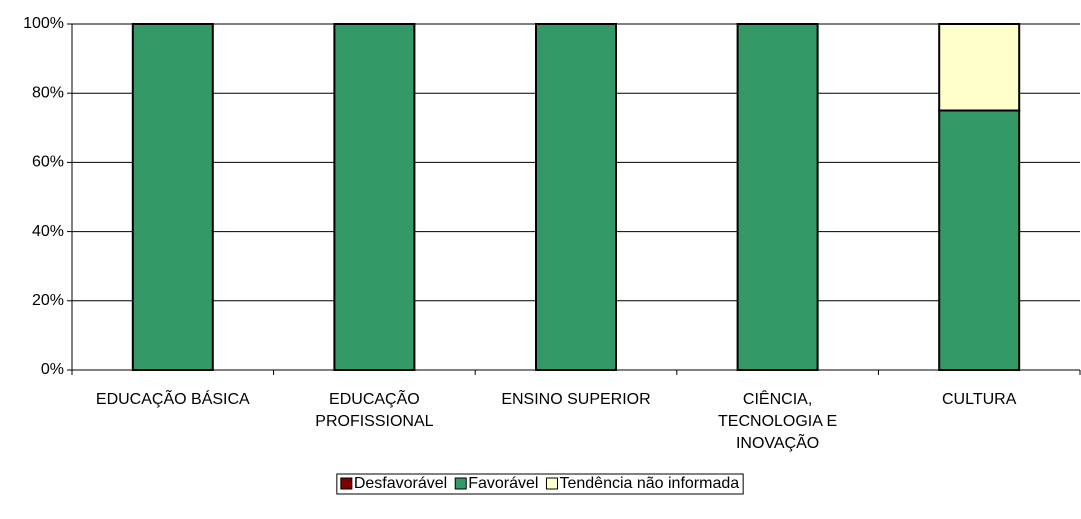  I want to click on y-tick-label: 0%, so click(52, 369).